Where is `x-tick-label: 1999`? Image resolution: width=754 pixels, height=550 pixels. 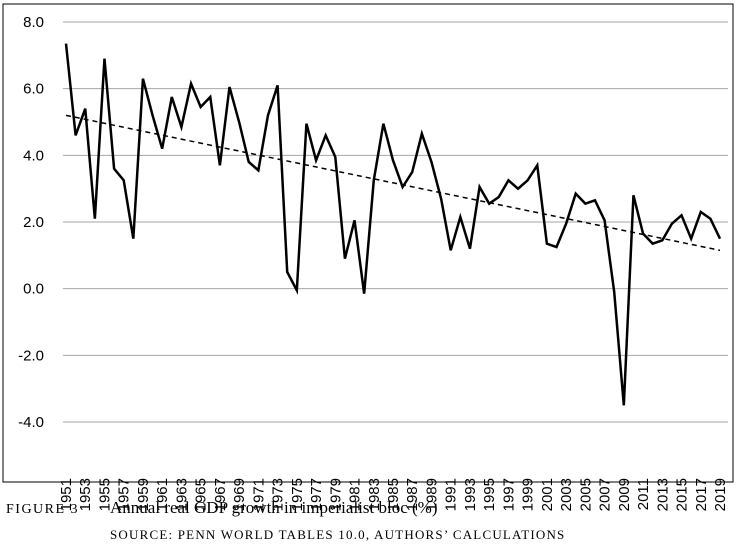
x-tick-label: 1999 is located at coordinates (528, 494).